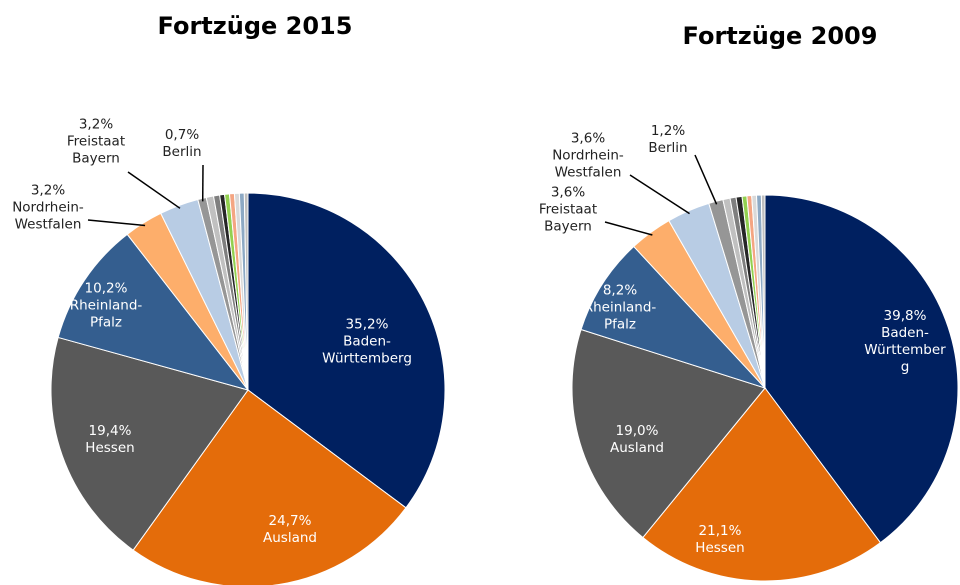  Describe the element at coordinates (668, 131) in the screenshot. I see `value-label: 1,2%` at that location.